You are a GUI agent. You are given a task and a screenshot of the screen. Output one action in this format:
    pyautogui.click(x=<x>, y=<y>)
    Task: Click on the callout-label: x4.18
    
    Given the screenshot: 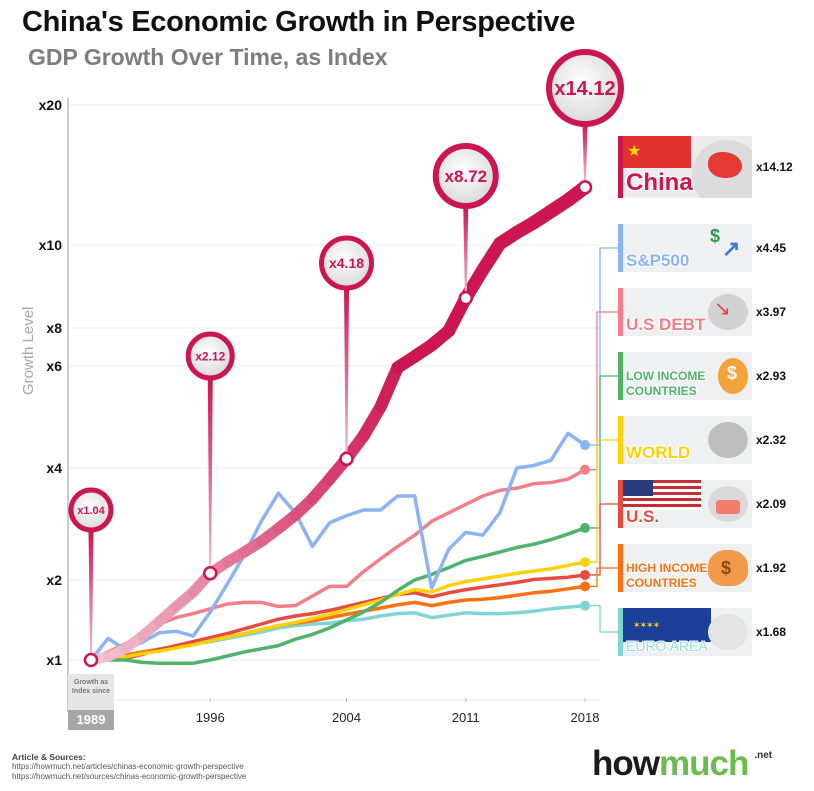 What is the action you would take?
    pyautogui.click(x=346, y=263)
    